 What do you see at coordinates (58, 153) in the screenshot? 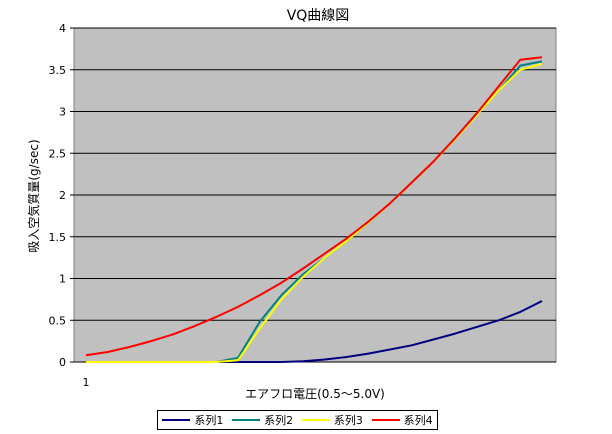
I see `y-tick-label-5: 2.5` at bounding box center [58, 153].